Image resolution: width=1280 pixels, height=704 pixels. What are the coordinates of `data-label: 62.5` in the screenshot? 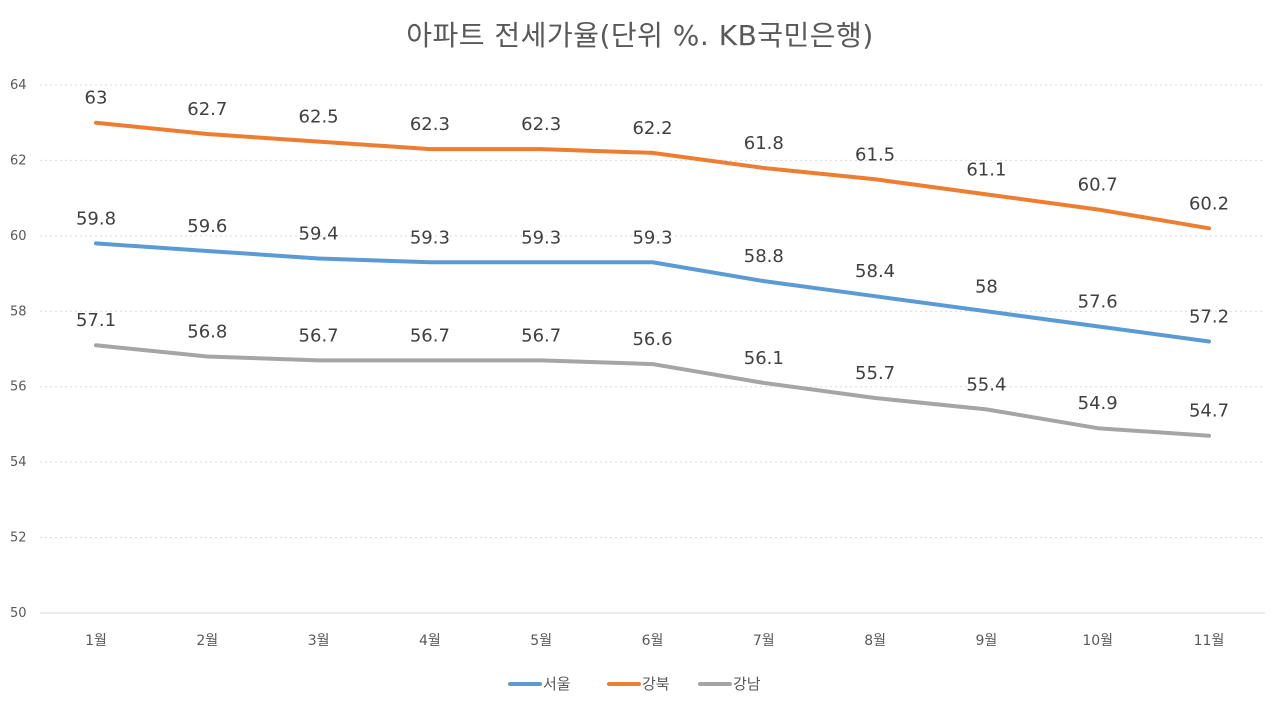 It's located at (319, 117).